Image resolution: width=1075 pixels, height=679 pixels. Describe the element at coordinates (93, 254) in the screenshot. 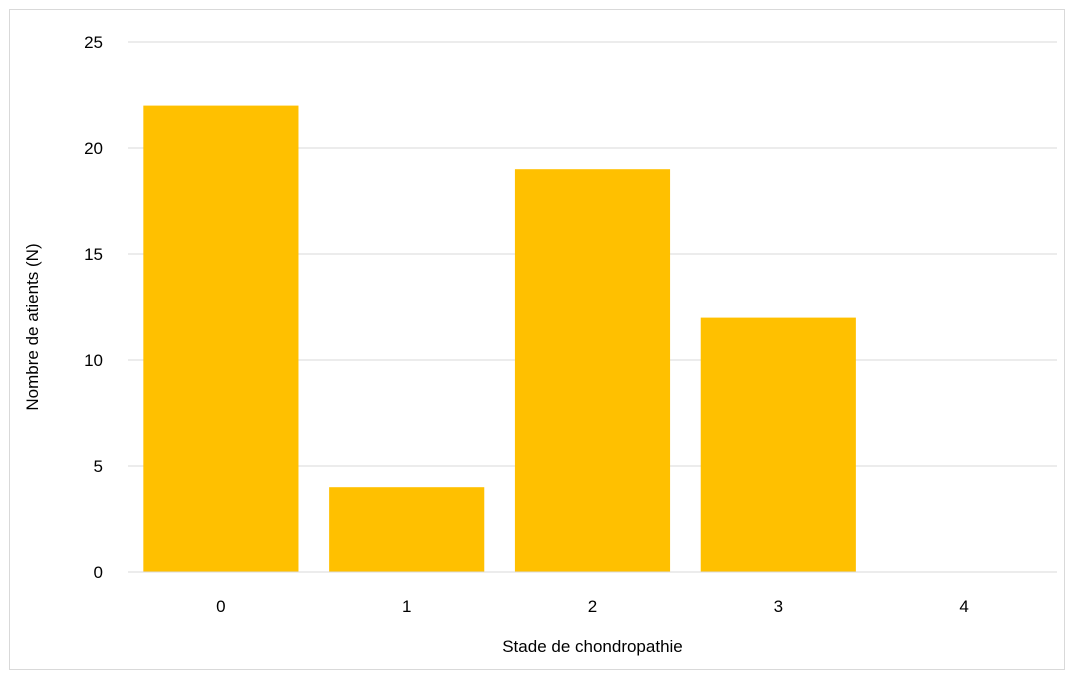

I see `y-tick-label: 15` at that location.